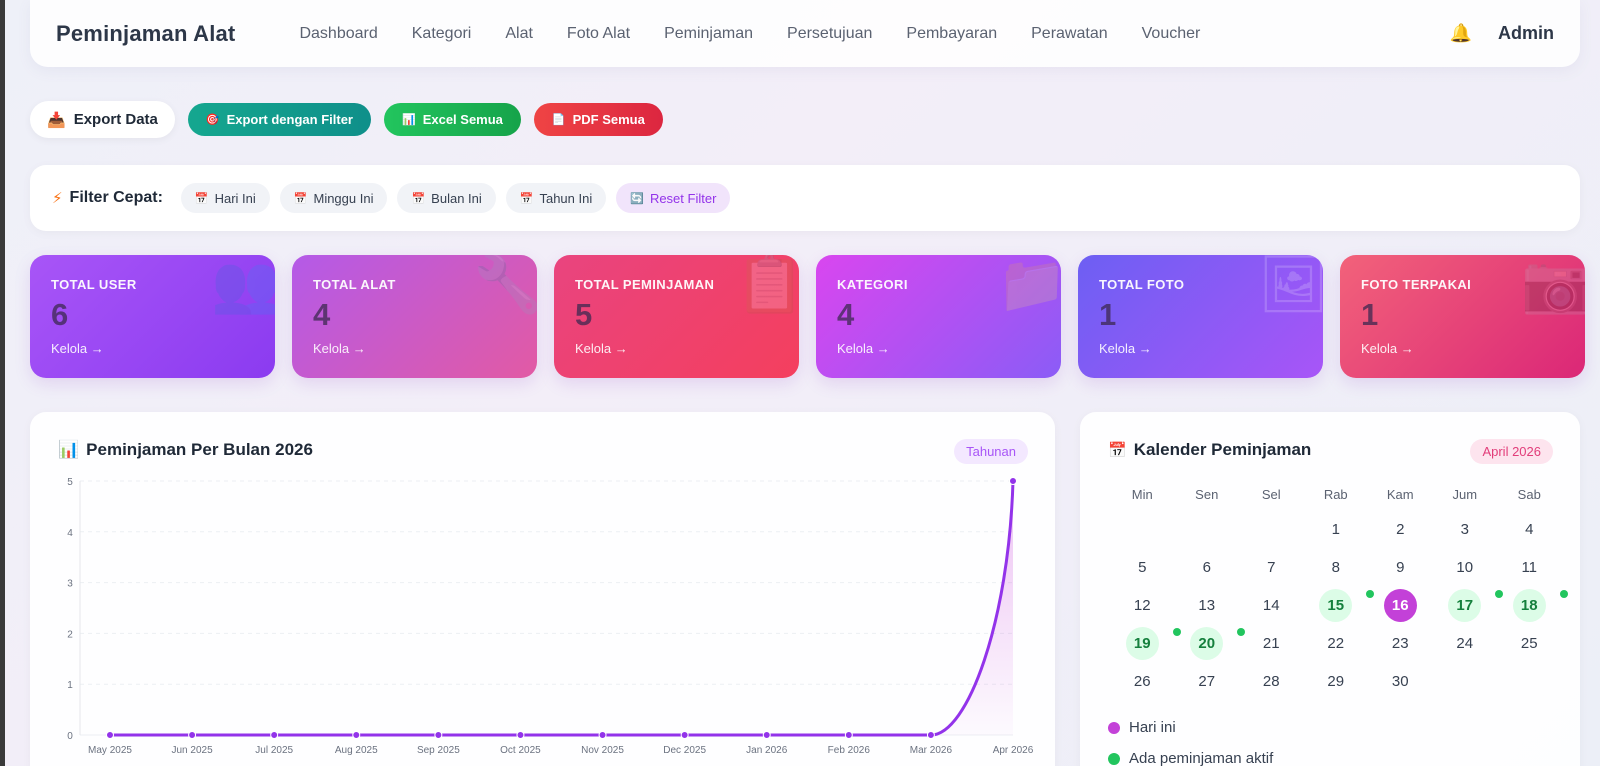 Image resolution: width=1600 pixels, height=766 pixels. Describe the element at coordinates (414, 316) in the screenshot. I see `stat-card-total-alat: 🔧 TOTAL ALAT 4 Kelola →` at that location.